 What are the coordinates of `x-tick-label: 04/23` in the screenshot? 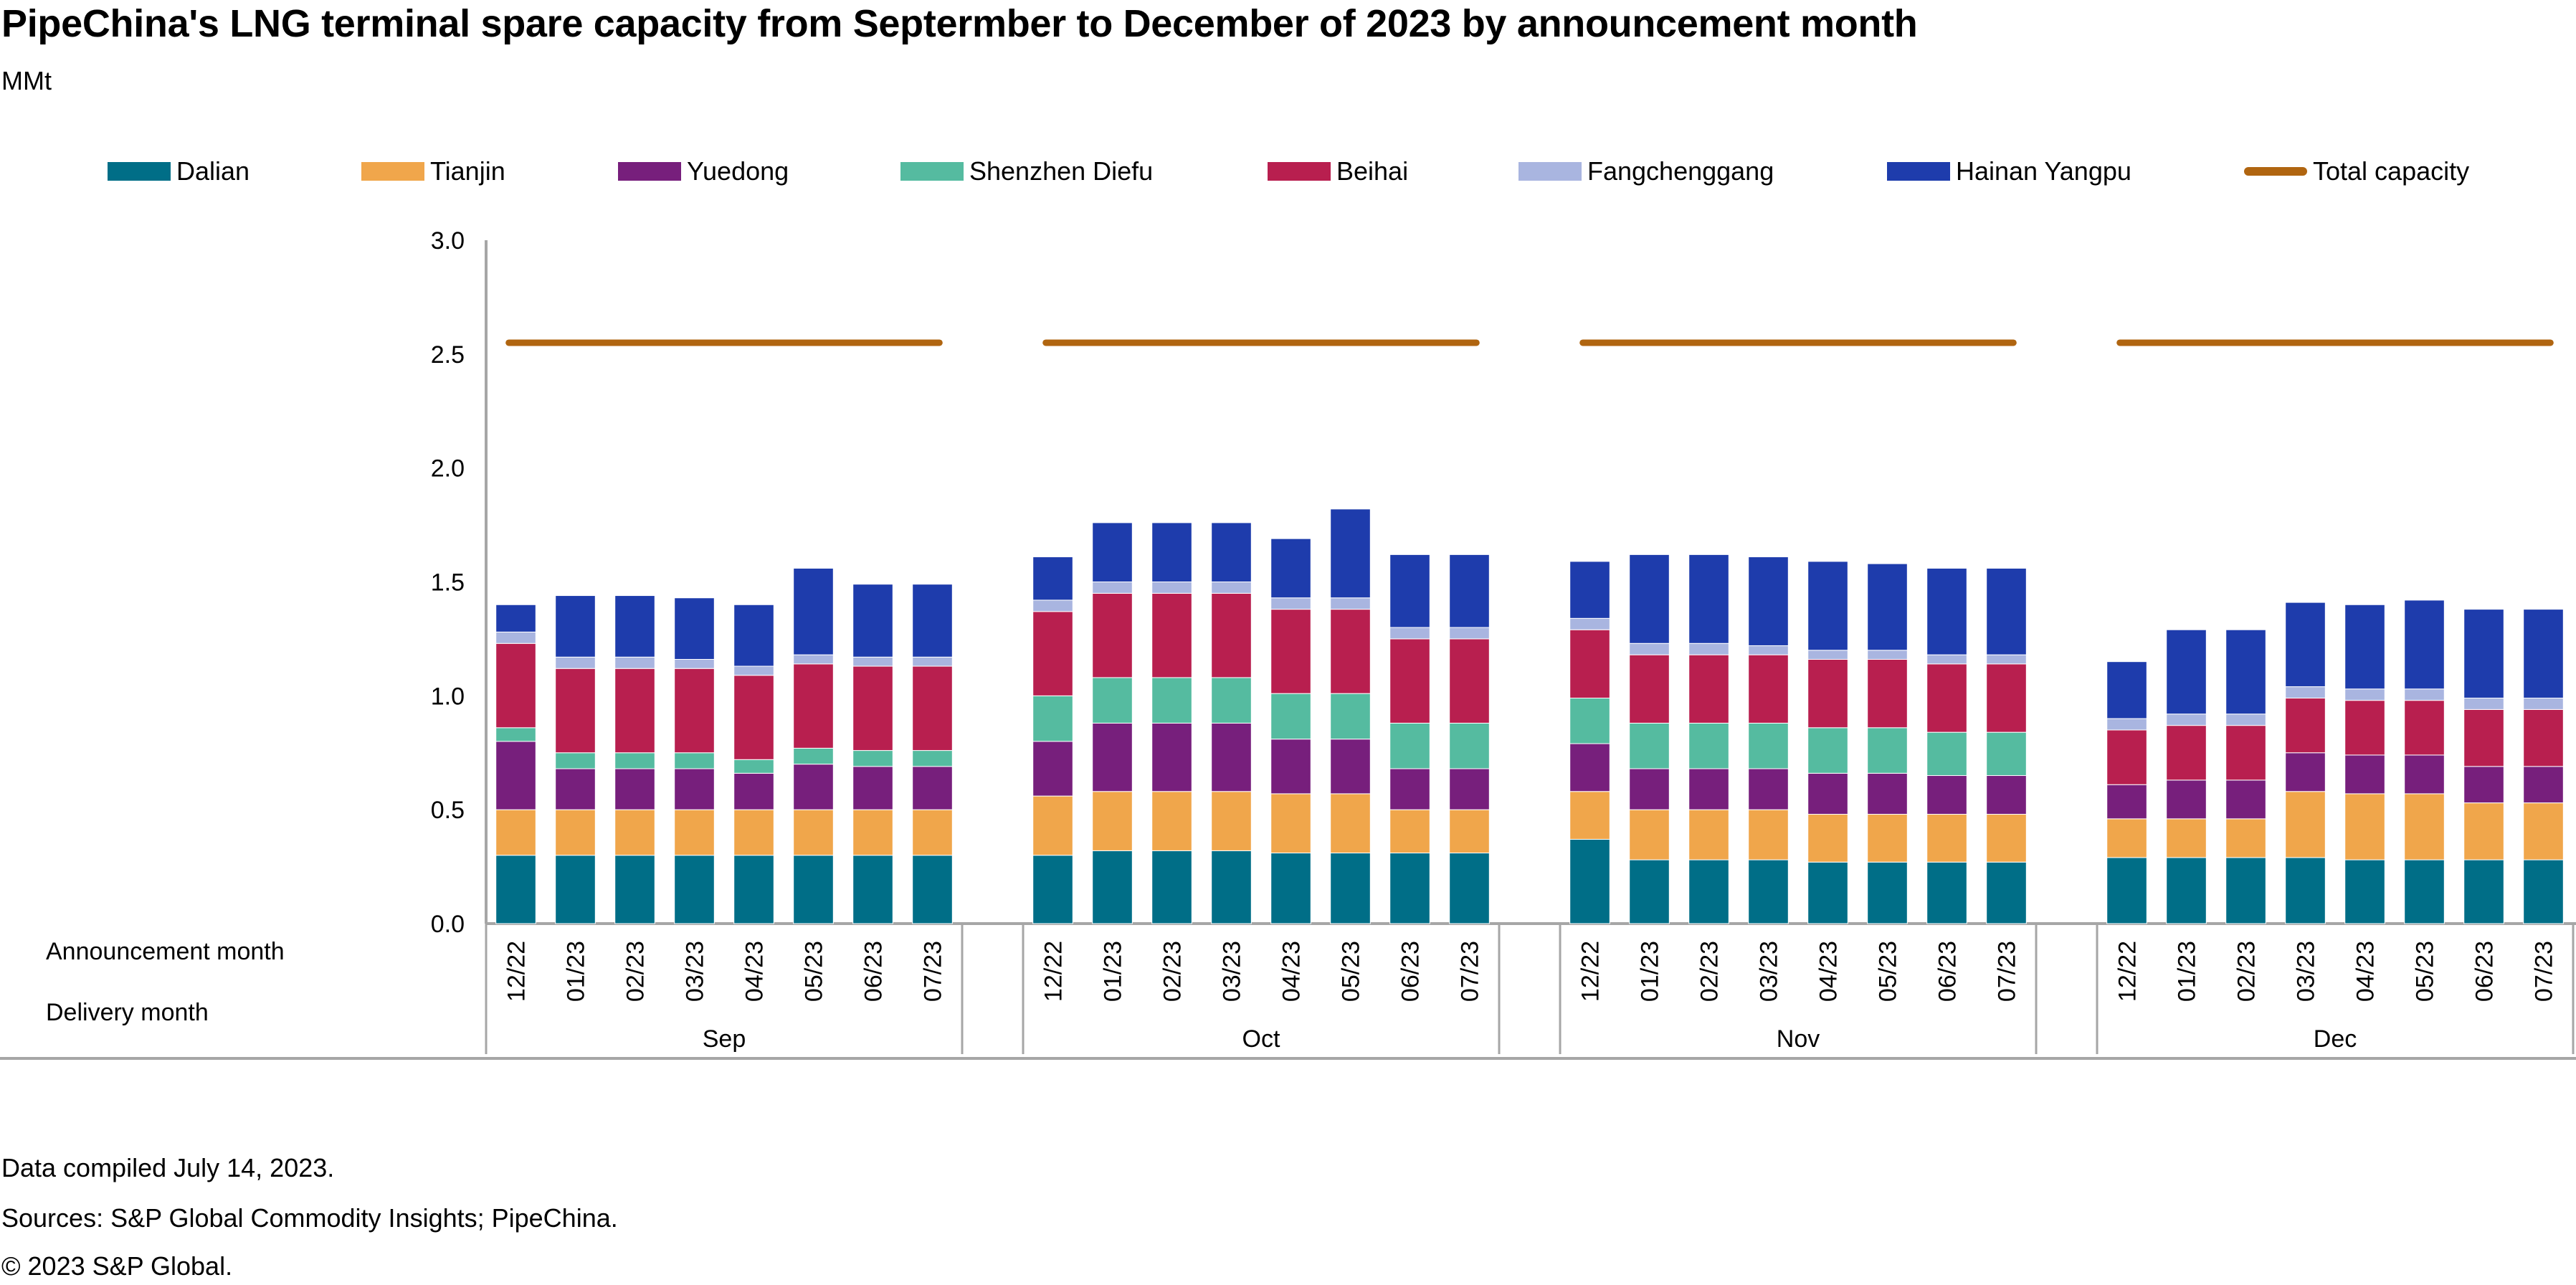 It's located at (1829, 971).